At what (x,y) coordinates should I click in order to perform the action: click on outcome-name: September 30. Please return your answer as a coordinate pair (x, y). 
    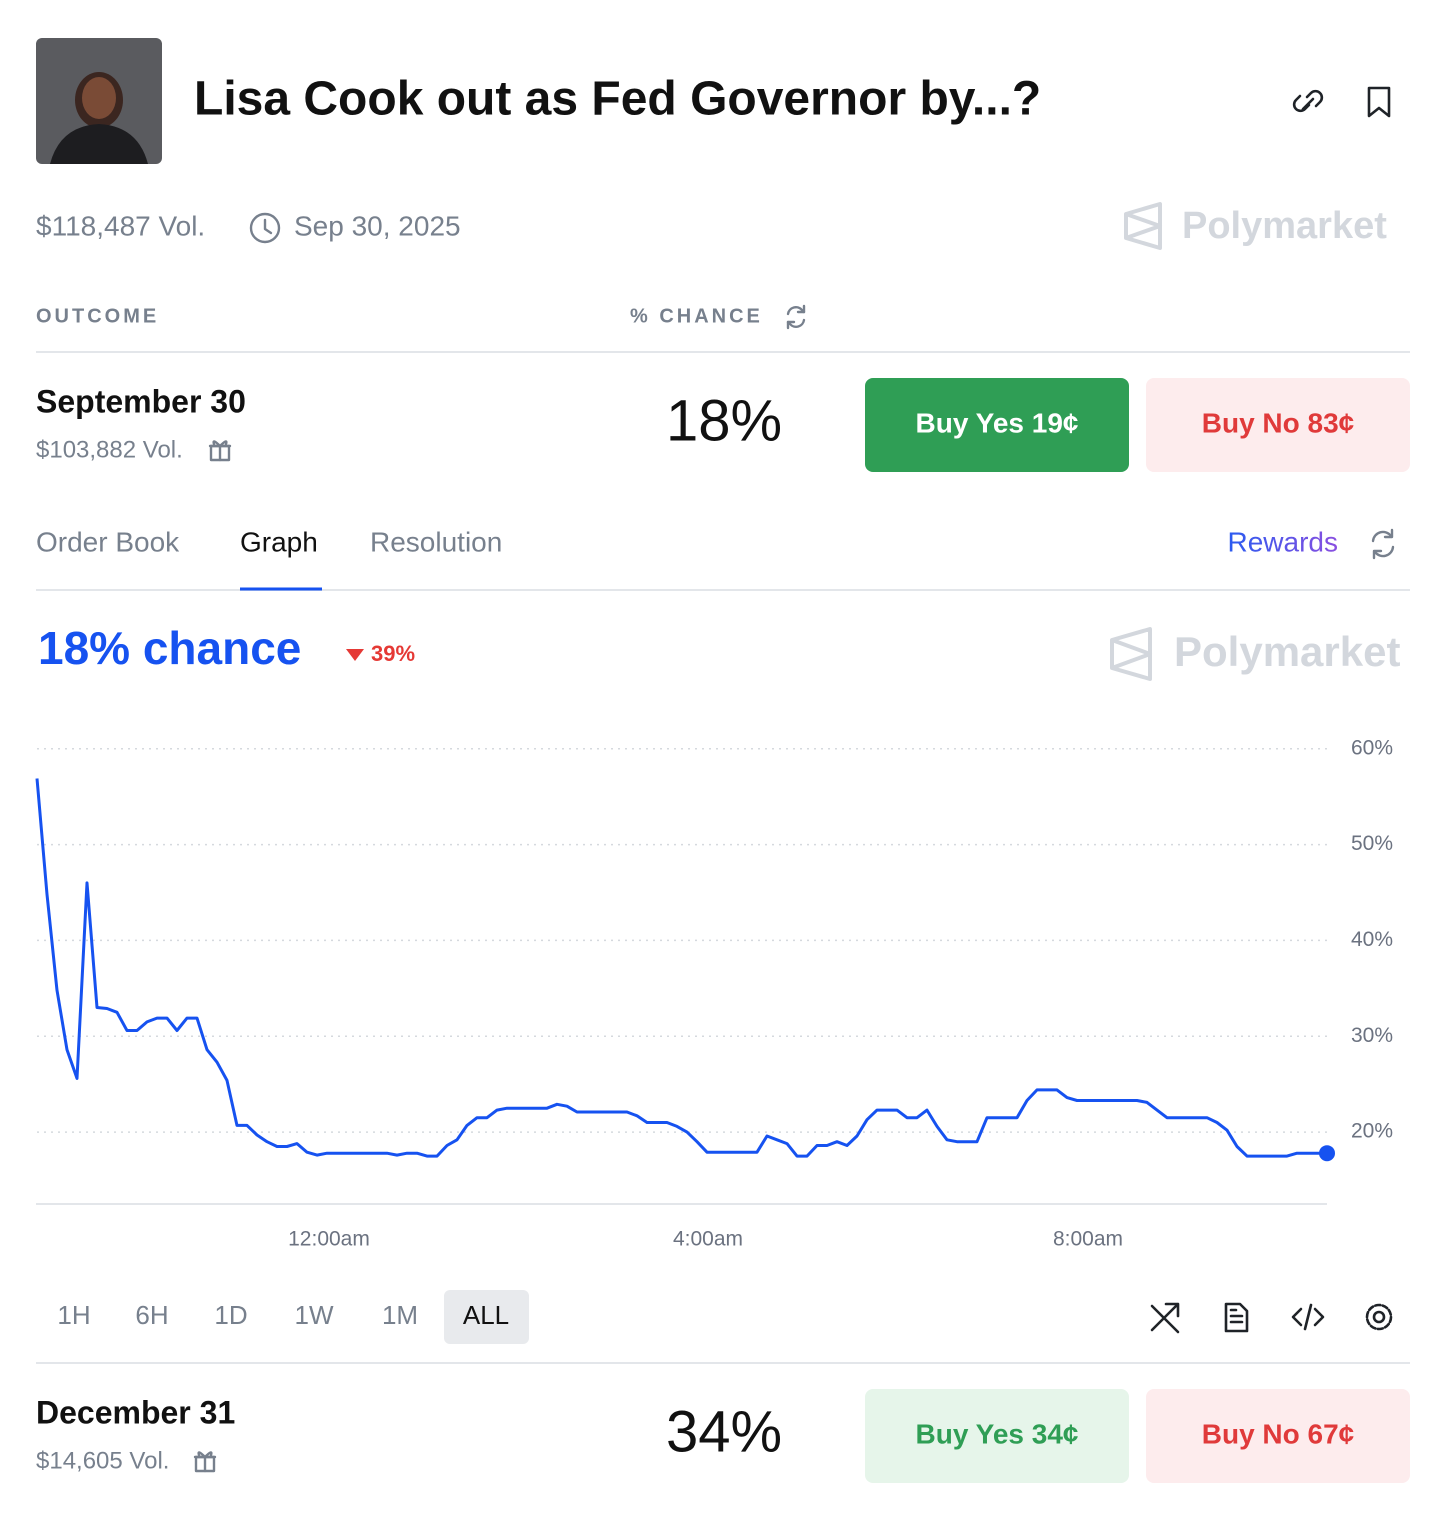
    Looking at the image, I should click on (141, 401).